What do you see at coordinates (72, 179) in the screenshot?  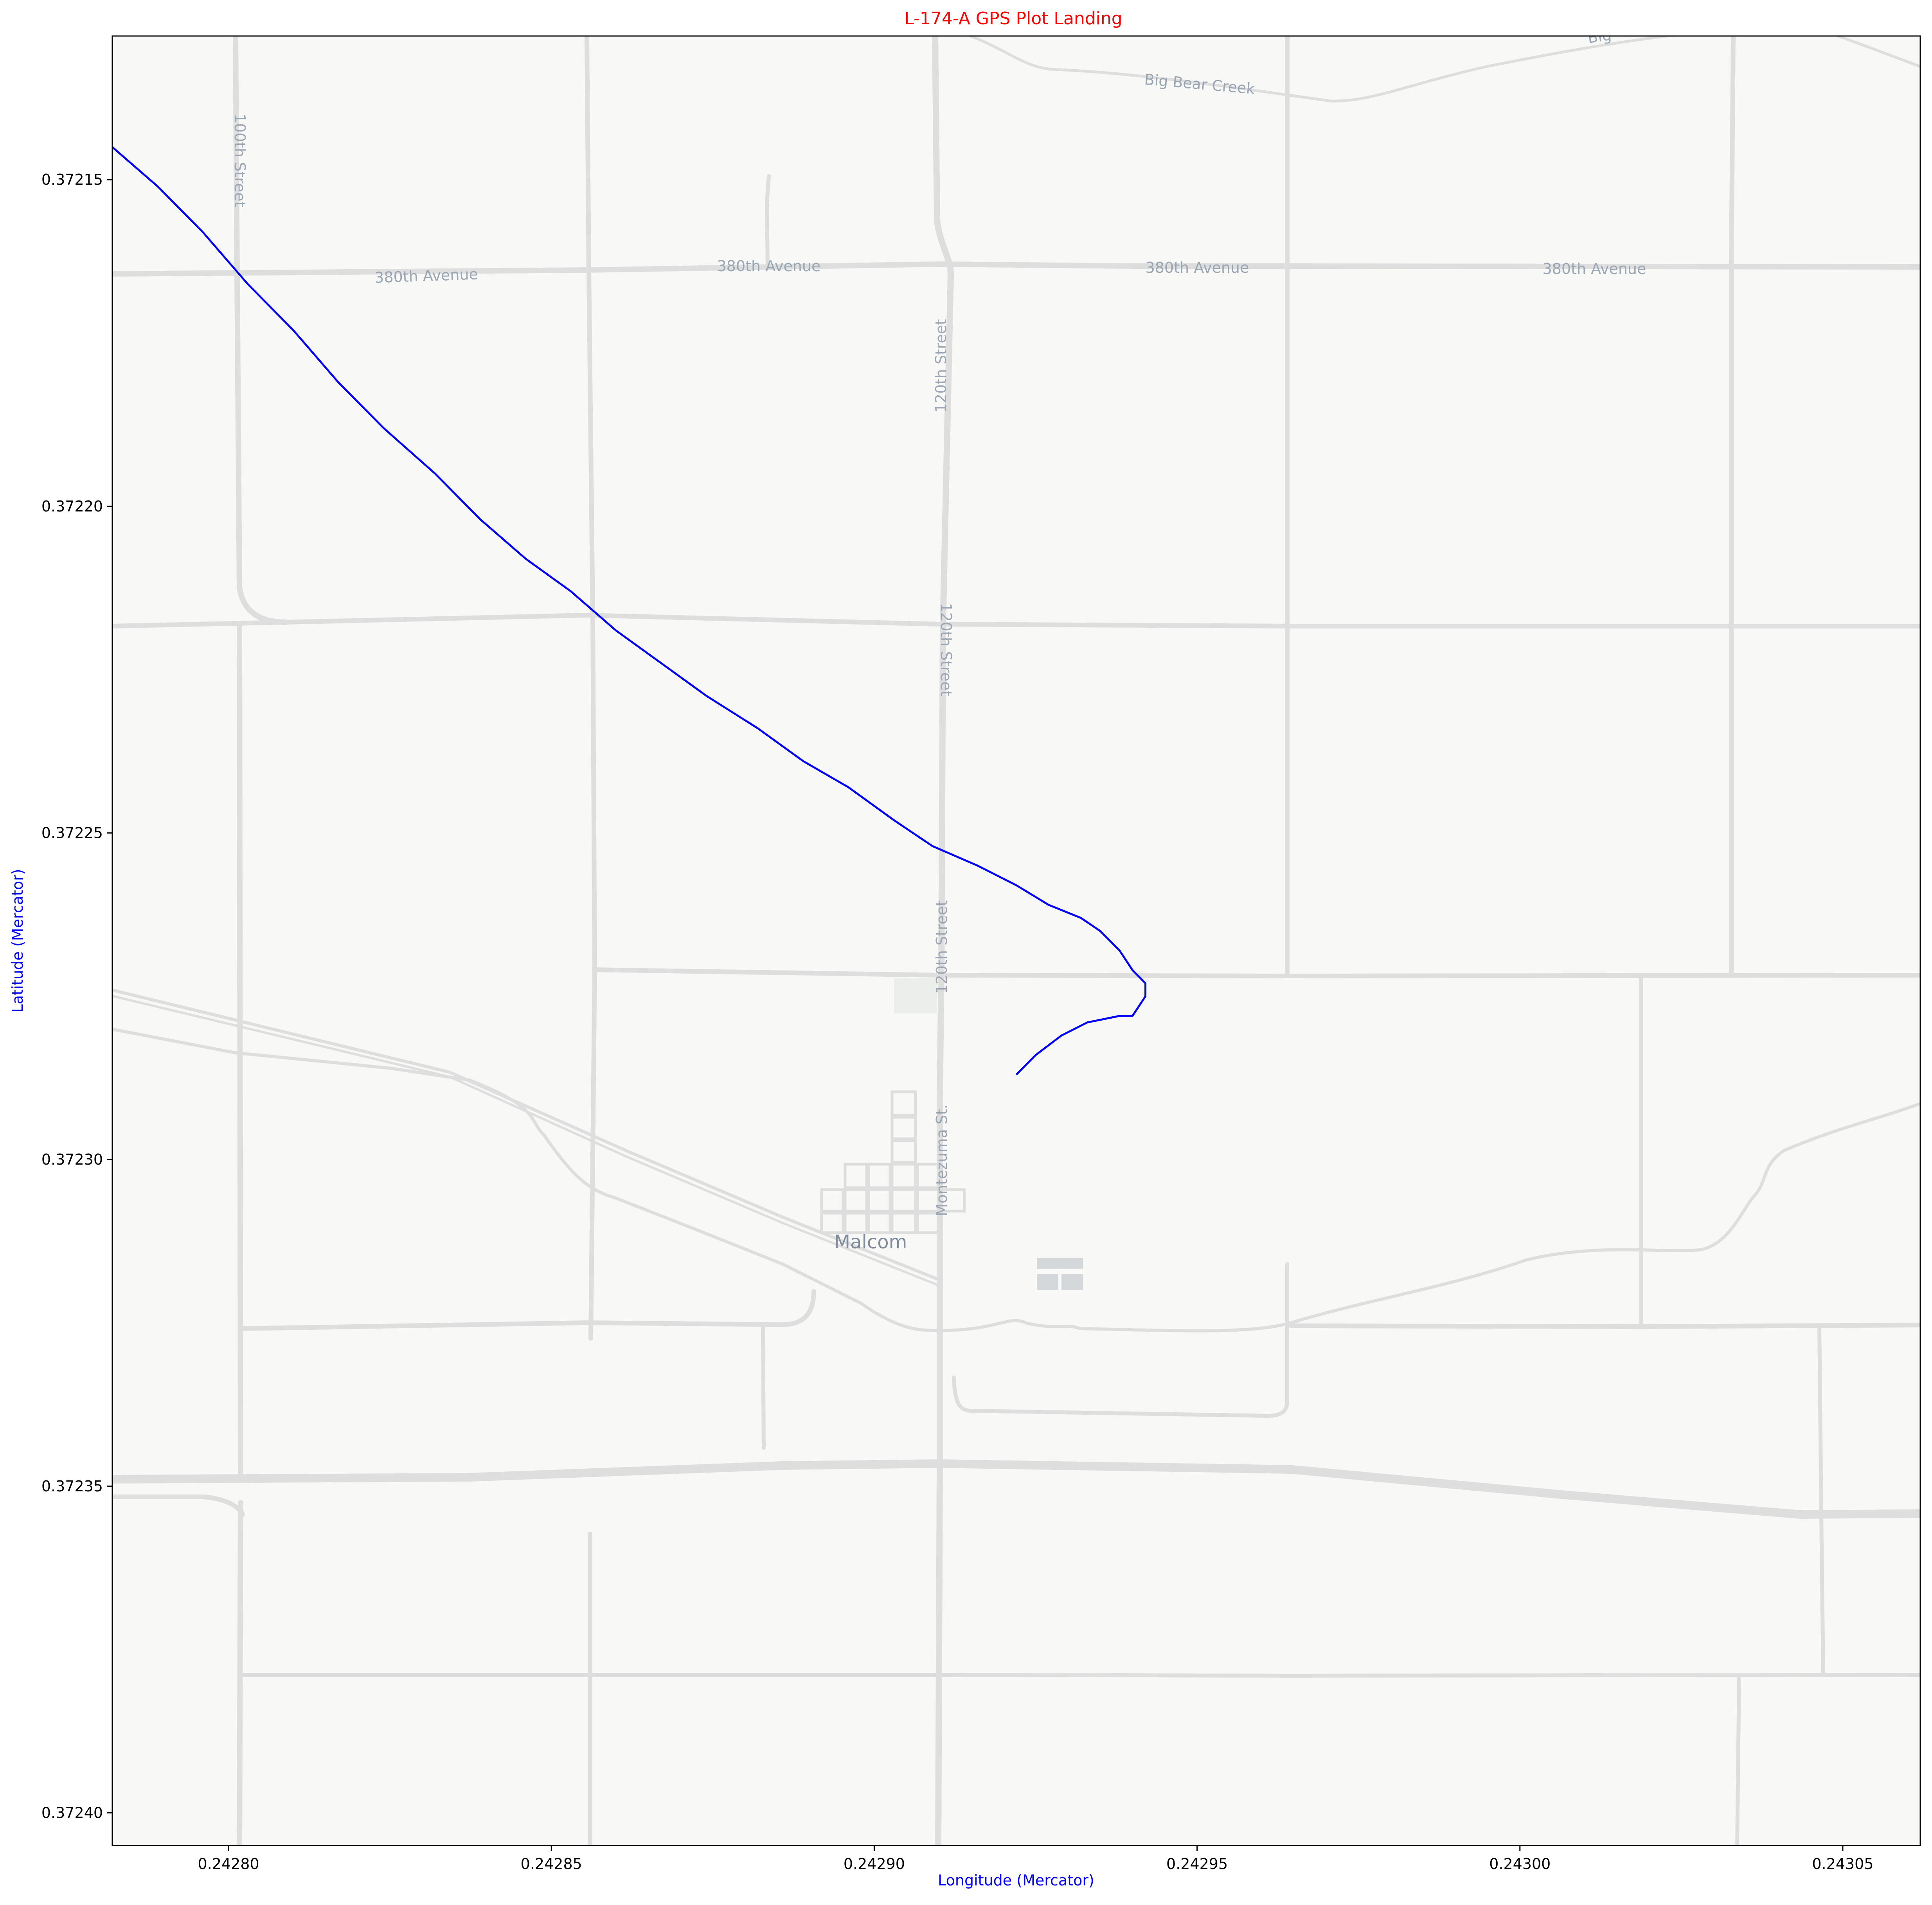 I see `y-tick-label: 0.37215` at bounding box center [72, 179].